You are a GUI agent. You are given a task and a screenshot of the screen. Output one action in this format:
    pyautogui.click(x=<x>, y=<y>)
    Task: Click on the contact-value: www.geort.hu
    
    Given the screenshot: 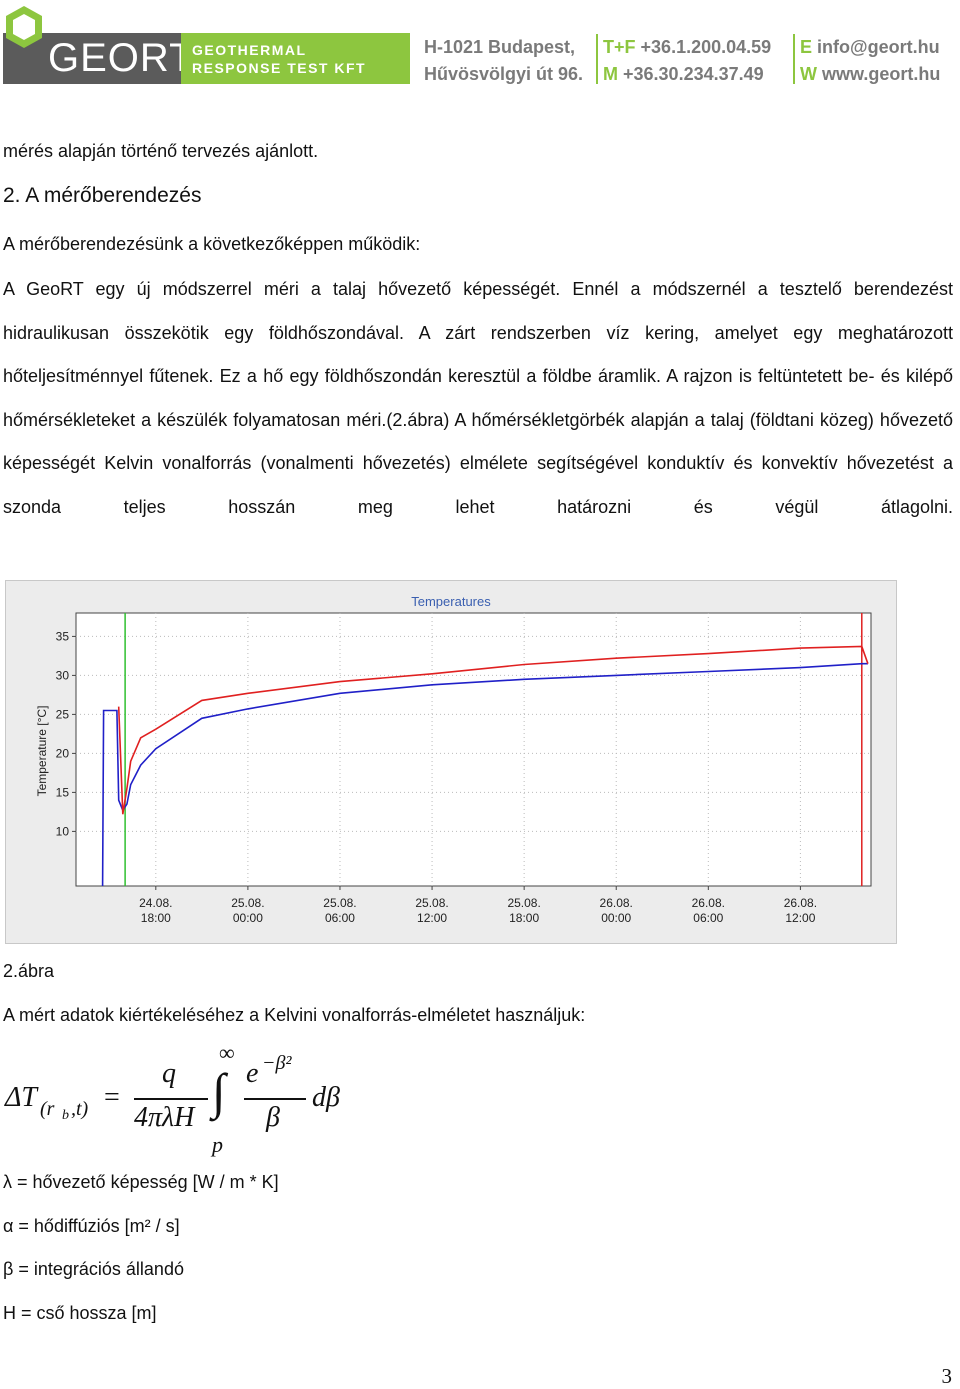 What is the action you would take?
    pyautogui.click(x=881, y=74)
    